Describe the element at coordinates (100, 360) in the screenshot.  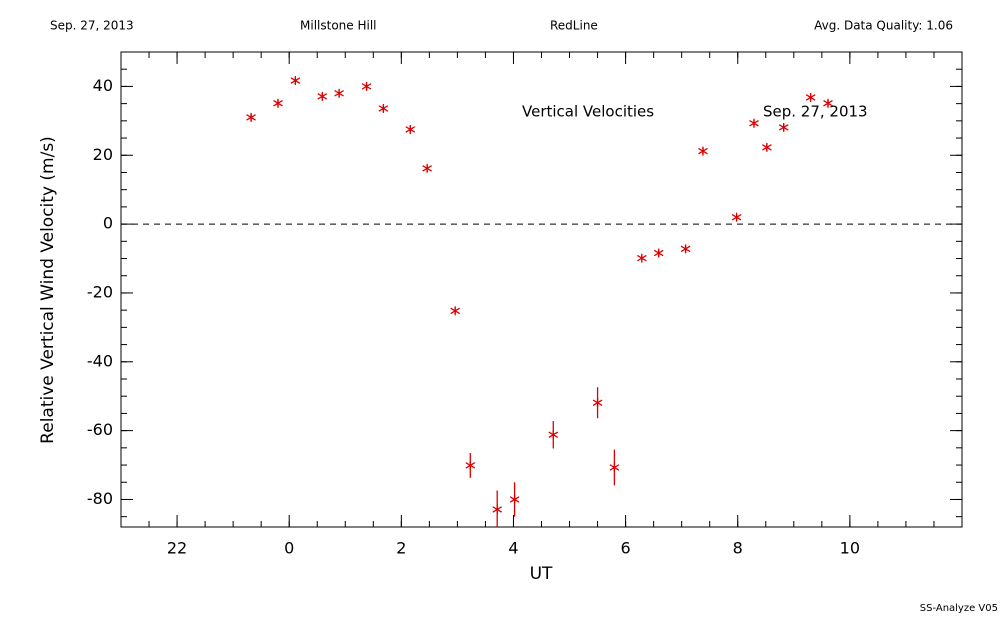
I see `y-tick-label: -40` at that location.